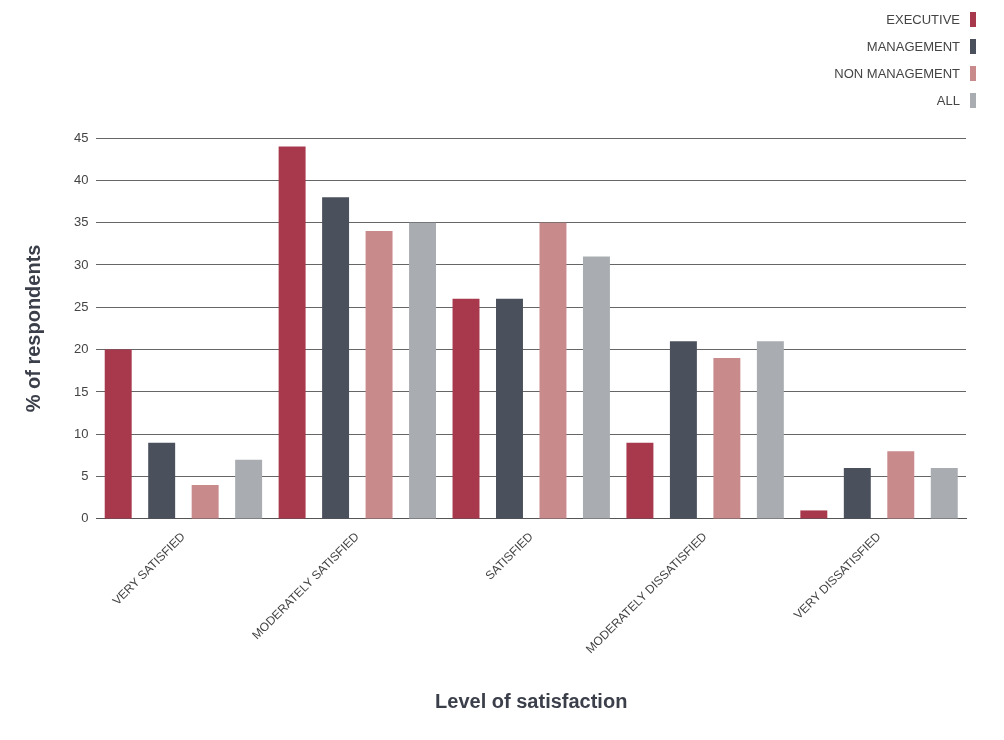 This screenshot has height=740, width=1004. Describe the element at coordinates (897, 73) in the screenshot. I see `legend-label: NON MANAGEMENT` at that location.